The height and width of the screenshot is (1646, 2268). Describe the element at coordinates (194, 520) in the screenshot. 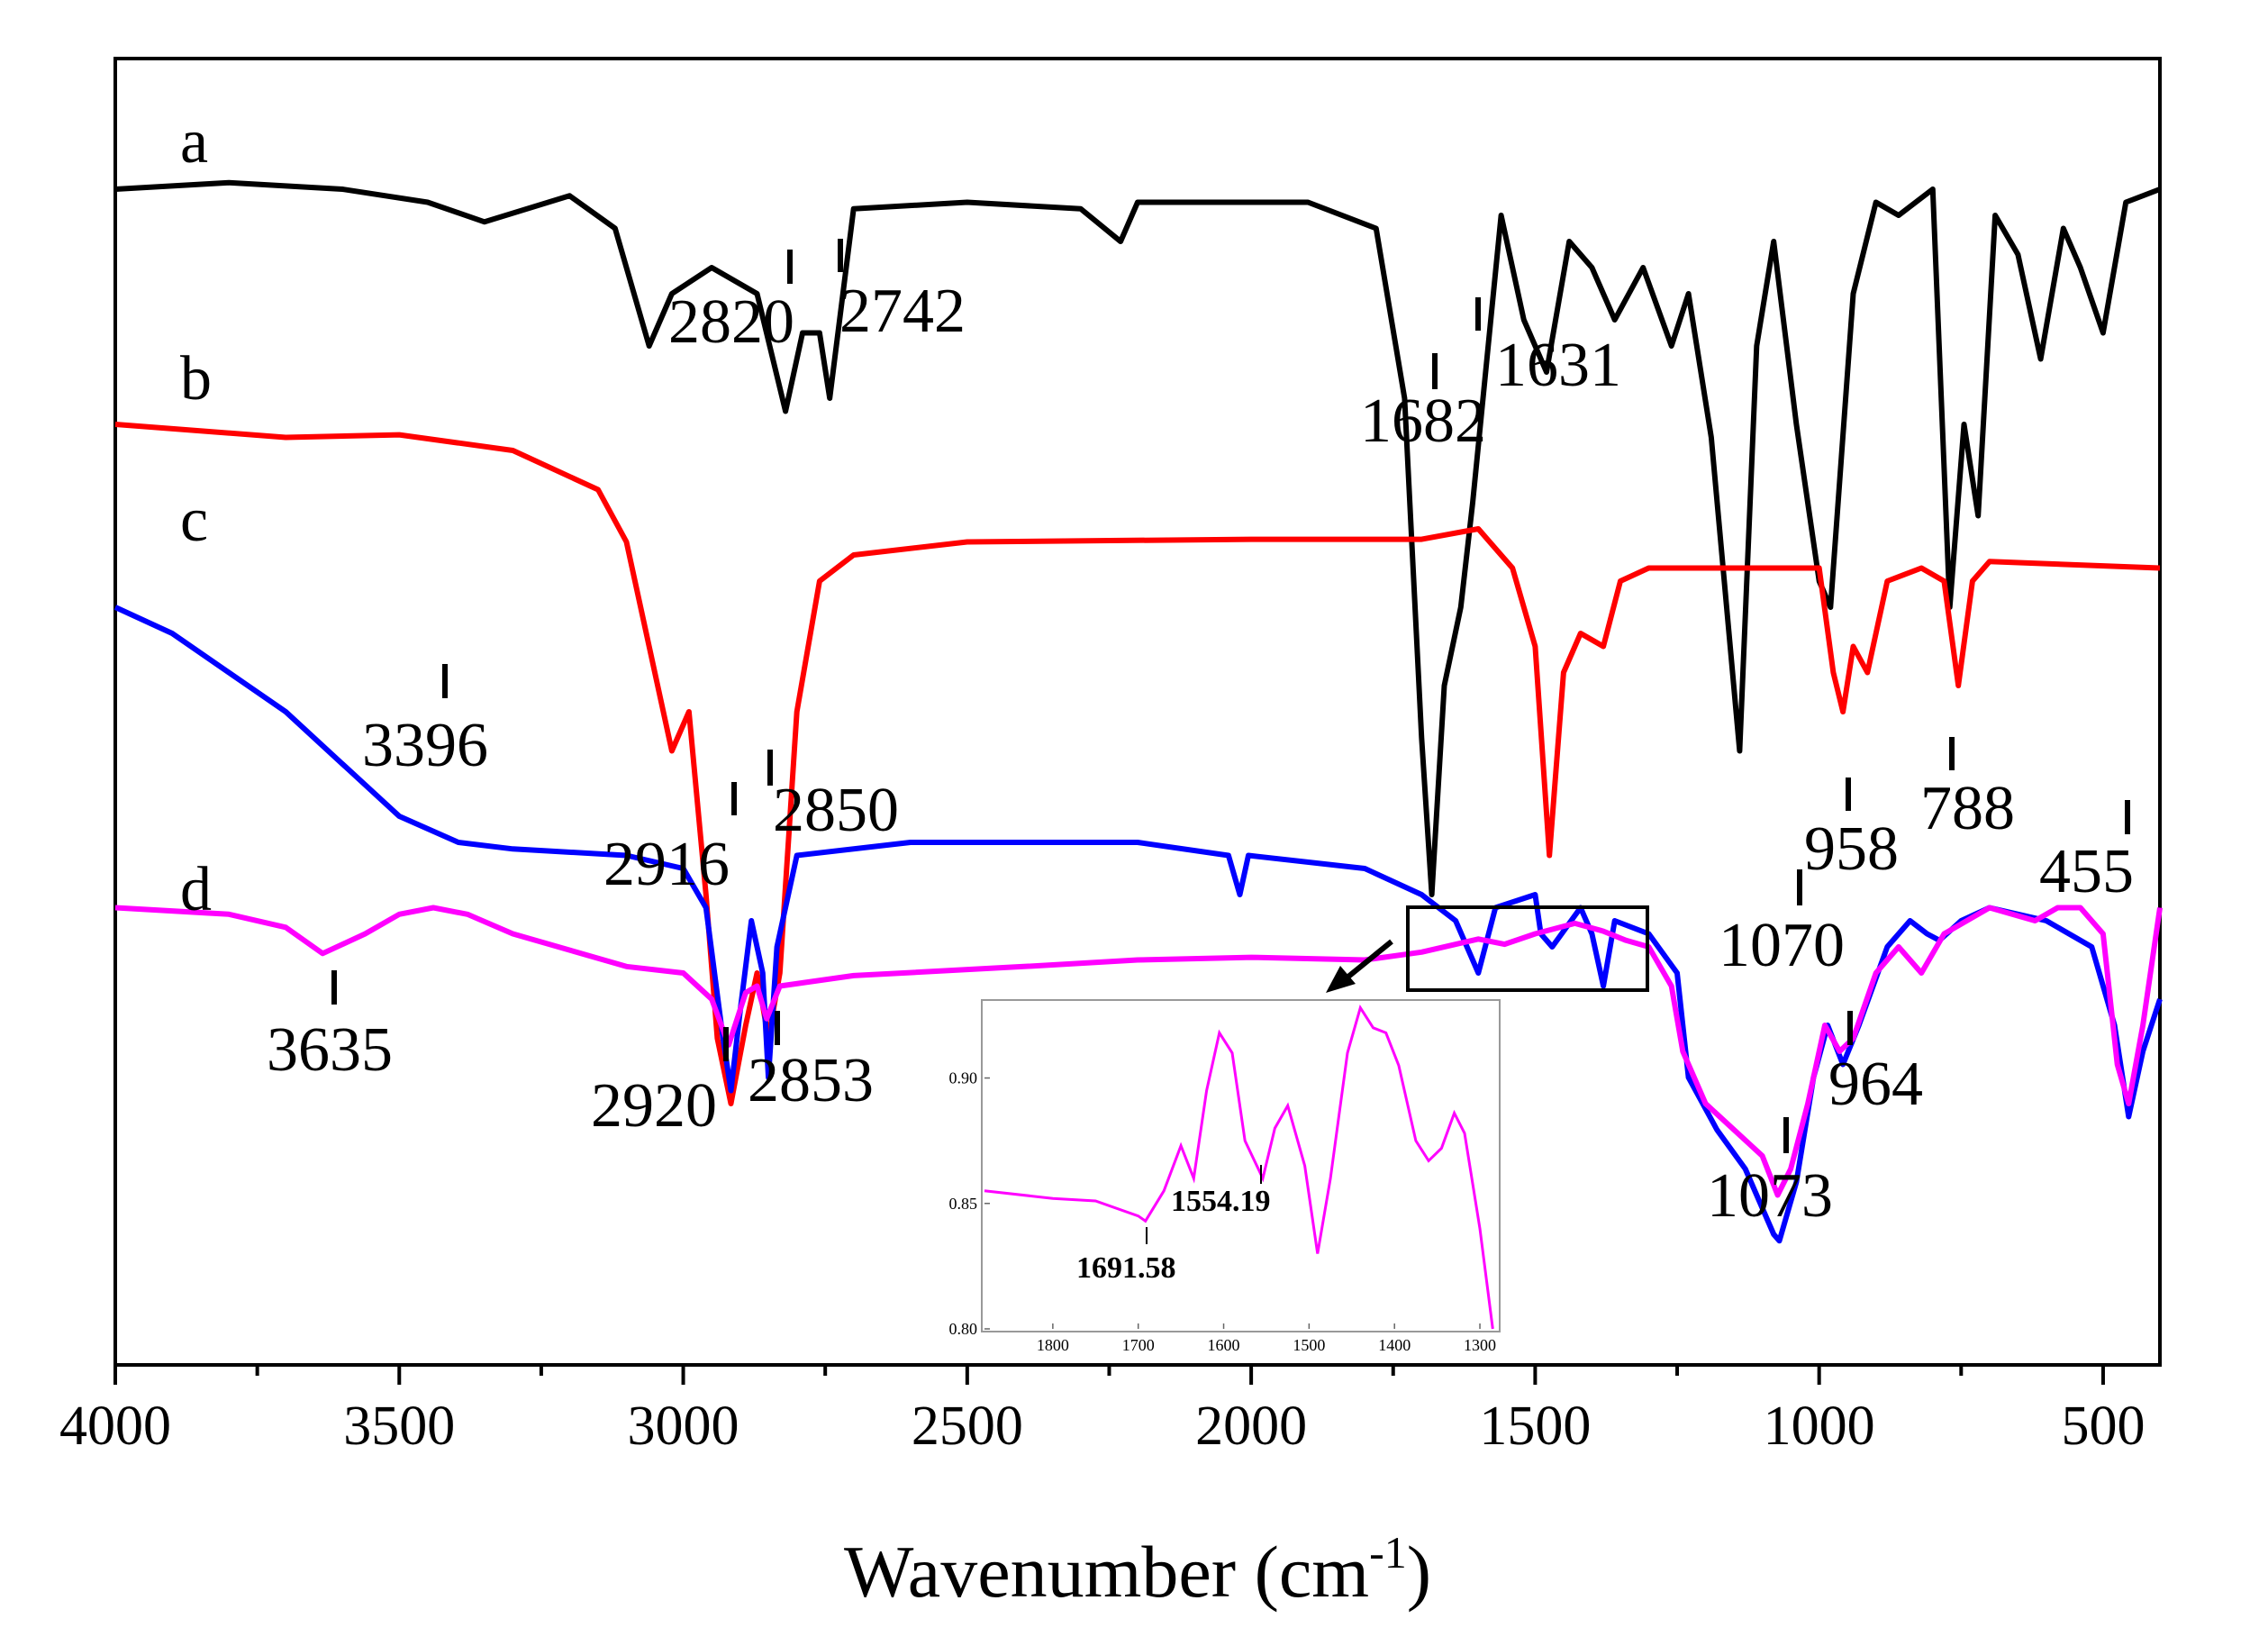

I see `series-label-c: c` at that location.